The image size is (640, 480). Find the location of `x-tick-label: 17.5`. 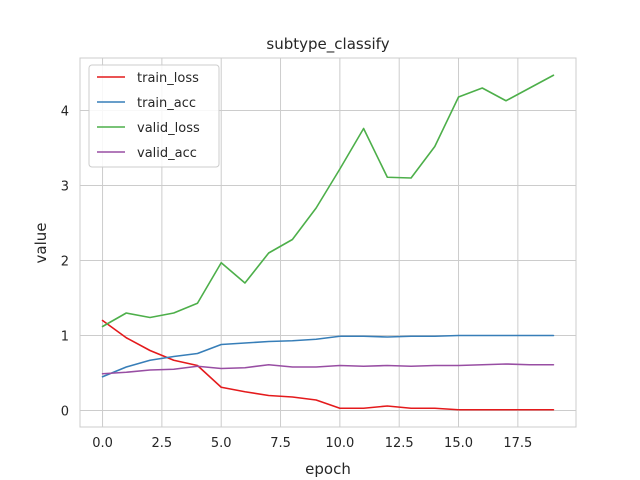

x-tick-label: 17.5 is located at coordinates (517, 443).